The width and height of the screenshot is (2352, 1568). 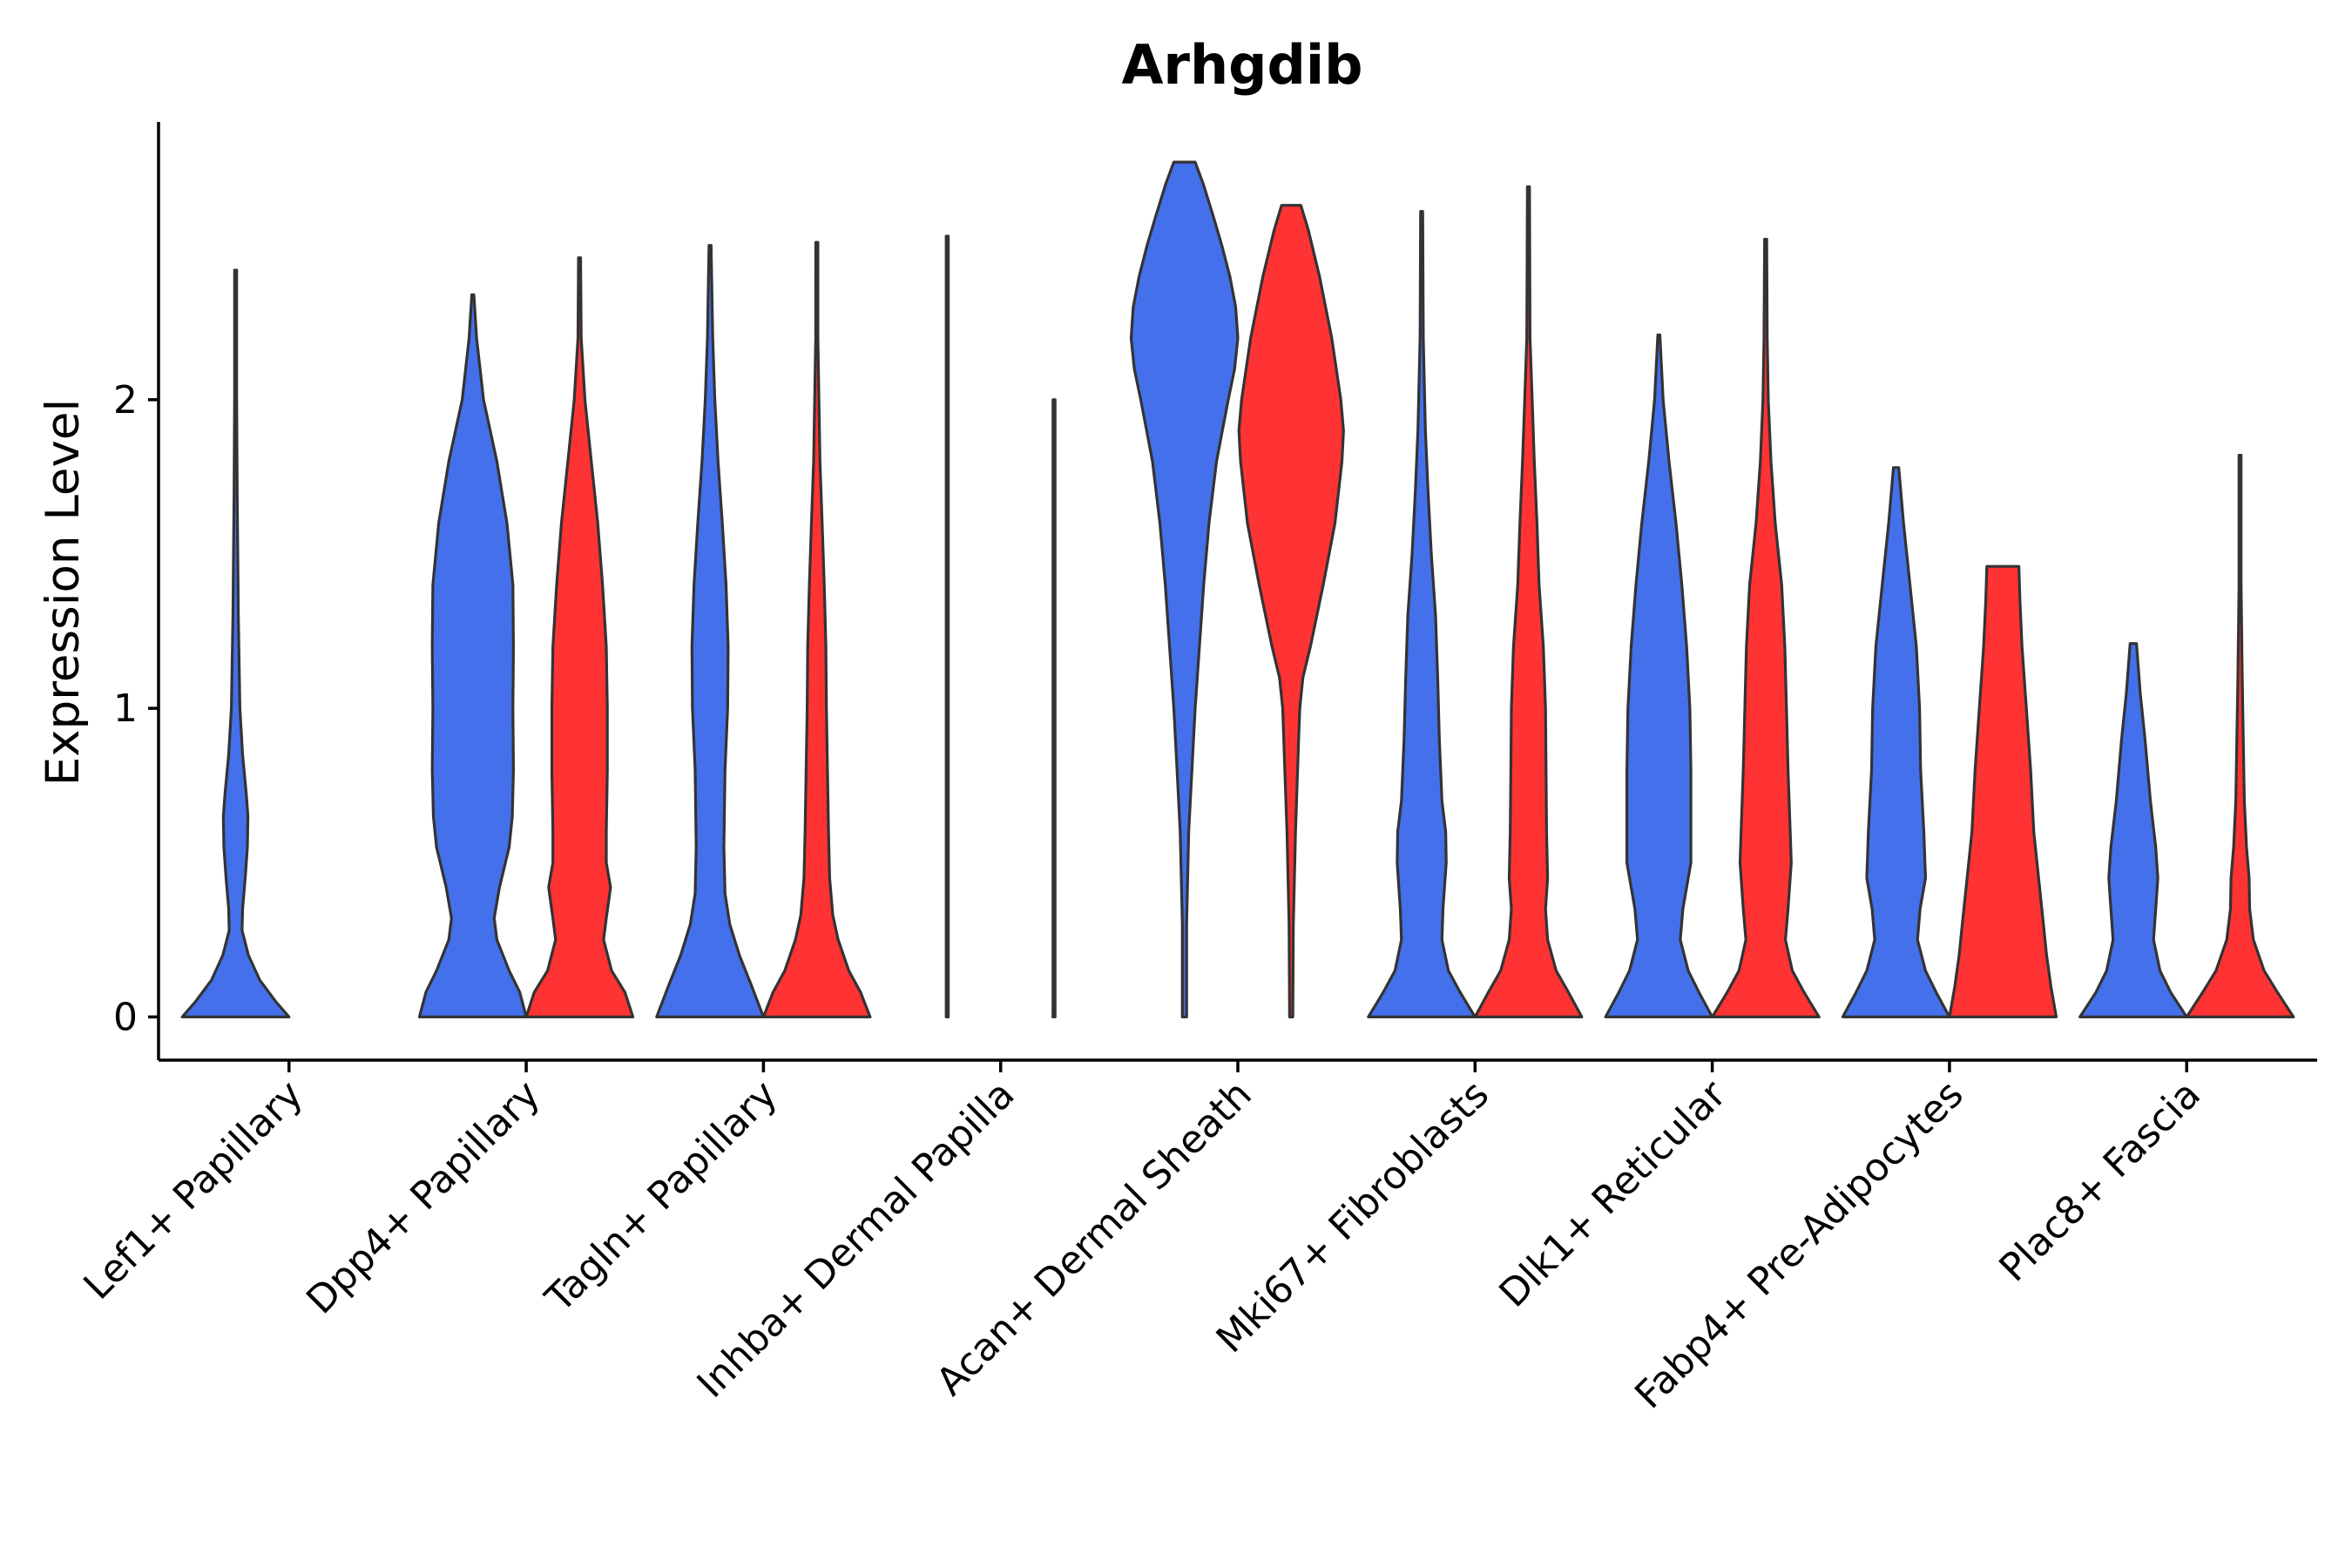 I want to click on x-tick-label-dpp4-papillary: Dpp4+ Papillary, so click(x=423, y=1197).